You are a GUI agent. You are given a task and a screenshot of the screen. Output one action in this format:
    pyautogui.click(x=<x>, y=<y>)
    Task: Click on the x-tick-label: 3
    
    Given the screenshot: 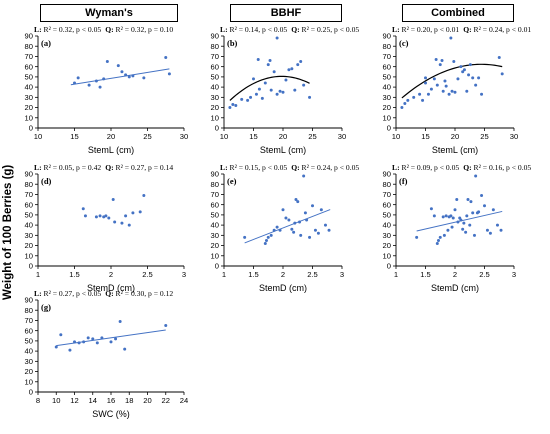 What is the action you would take?
    pyautogui.click(x=184, y=274)
    